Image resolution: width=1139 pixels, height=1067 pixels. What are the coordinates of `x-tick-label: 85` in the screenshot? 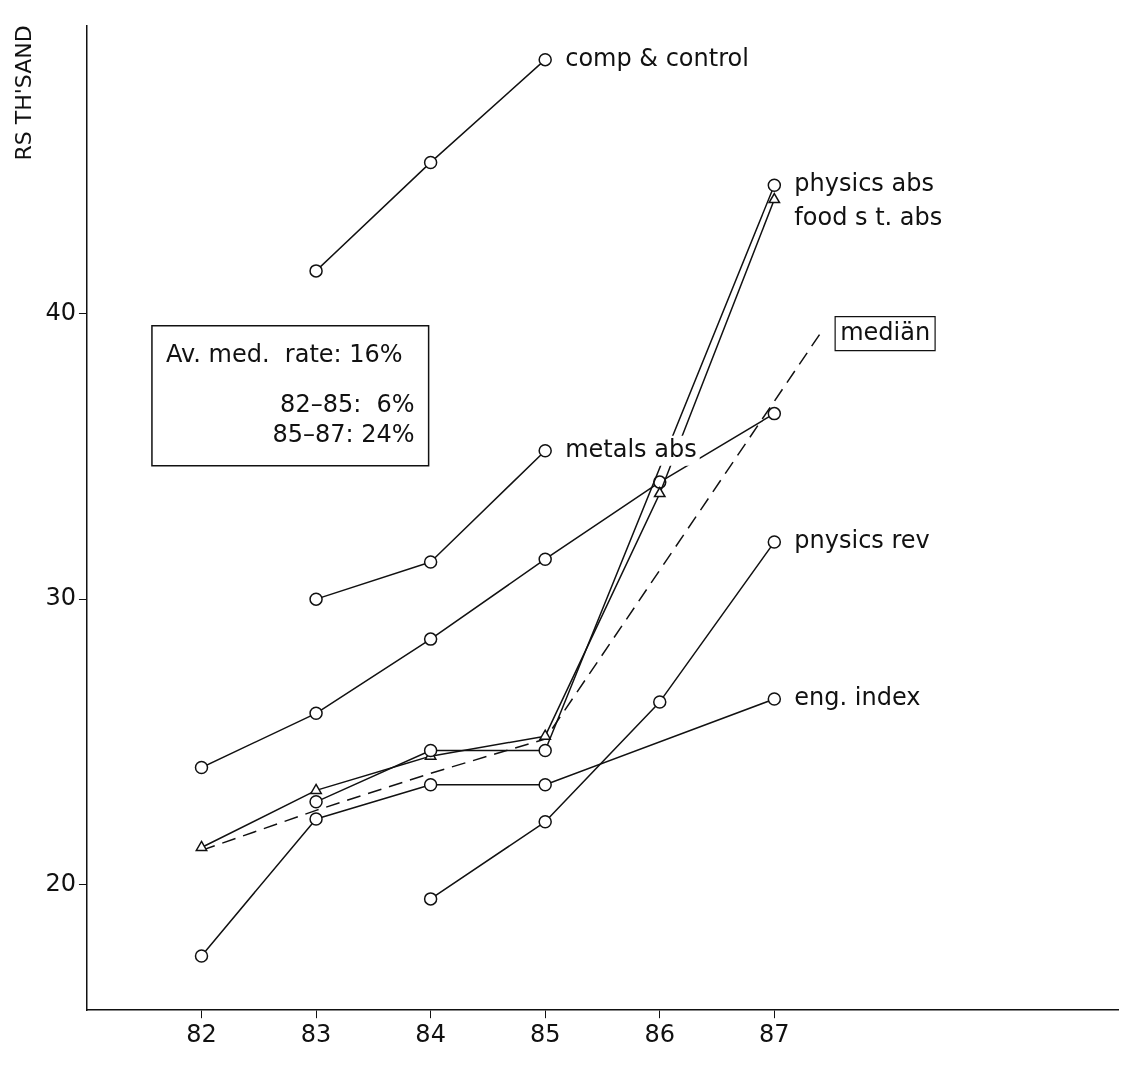 It's located at (545, 1033).